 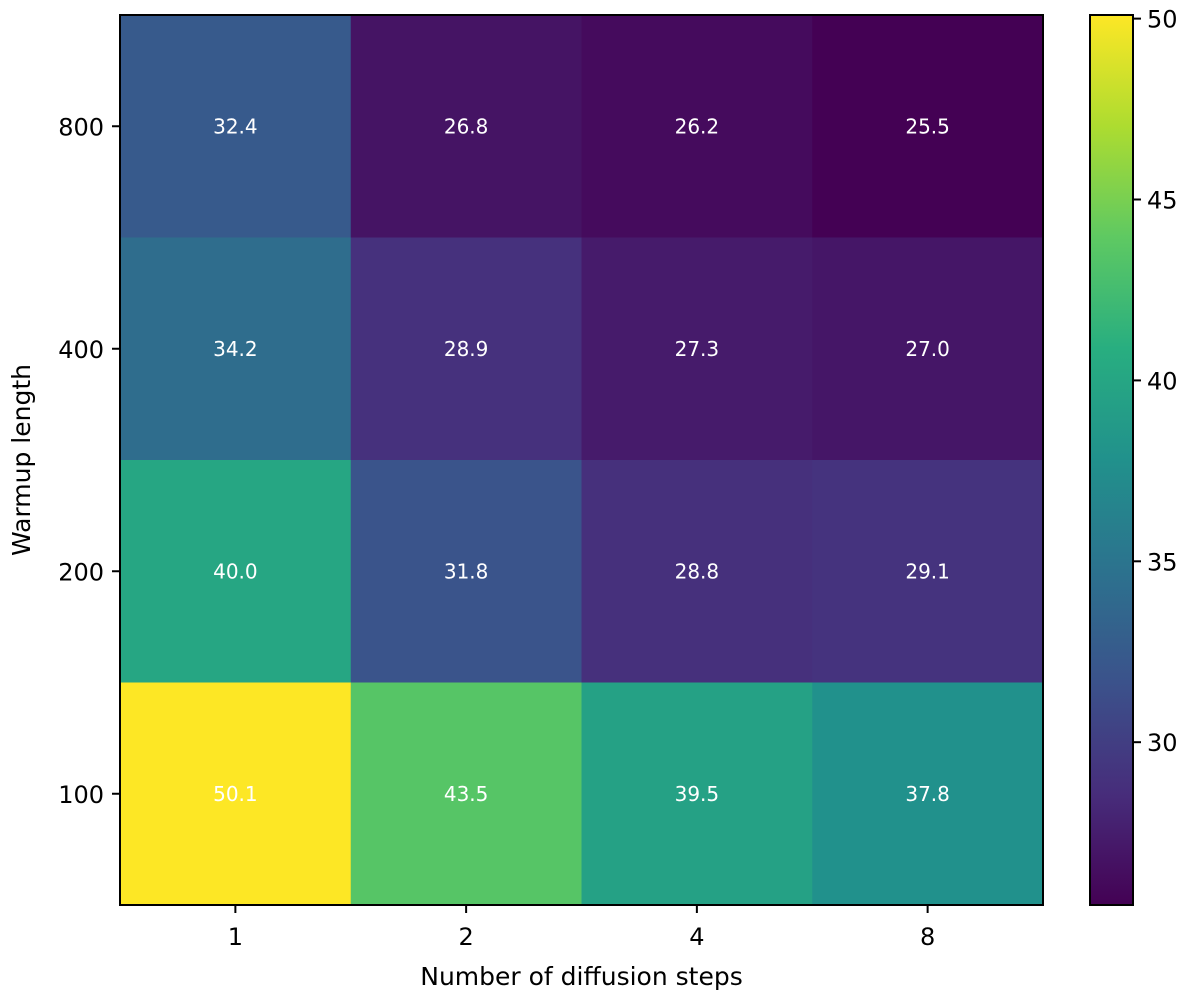 What do you see at coordinates (89, 461) in the screenshot?
I see `y-axis: 800 400 200 100` at bounding box center [89, 461].